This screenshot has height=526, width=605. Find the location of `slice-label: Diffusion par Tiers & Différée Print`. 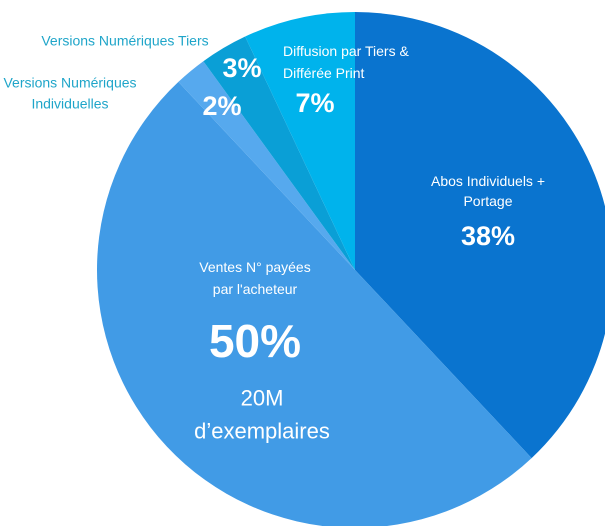

slice-label: Diffusion par Tiers & Différée Print is located at coordinates (346, 62).